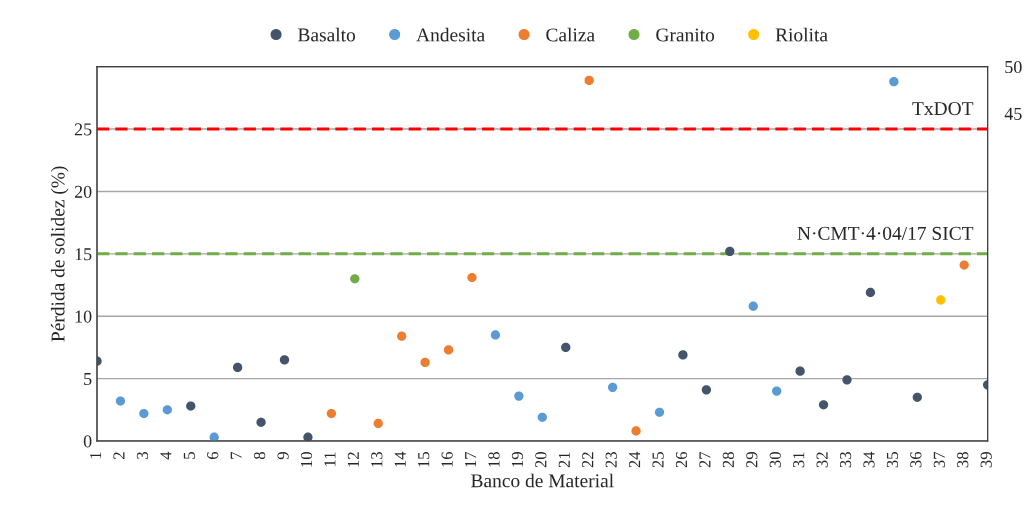  What do you see at coordinates (705, 459) in the screenshot?
I see `x-tick-label: 27` at bounding box center [705, 459].